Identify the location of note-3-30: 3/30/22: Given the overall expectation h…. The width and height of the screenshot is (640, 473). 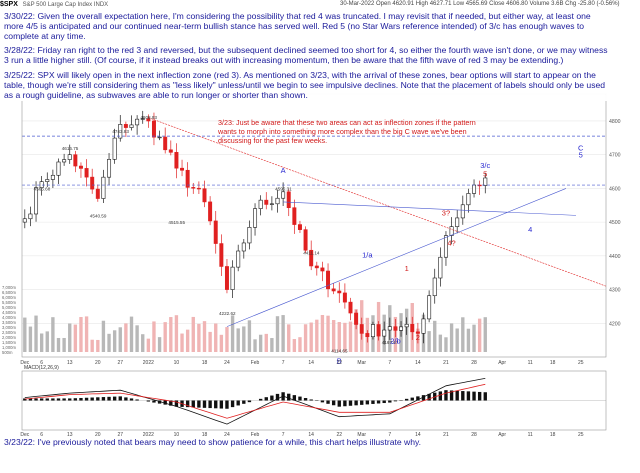
(306, 26).